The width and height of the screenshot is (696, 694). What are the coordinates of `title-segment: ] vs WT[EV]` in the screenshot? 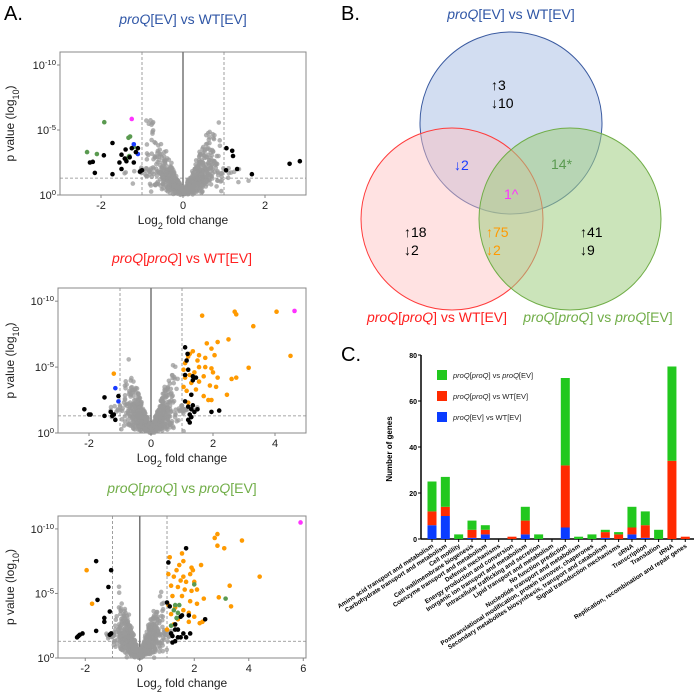 It's located at (508, 396).